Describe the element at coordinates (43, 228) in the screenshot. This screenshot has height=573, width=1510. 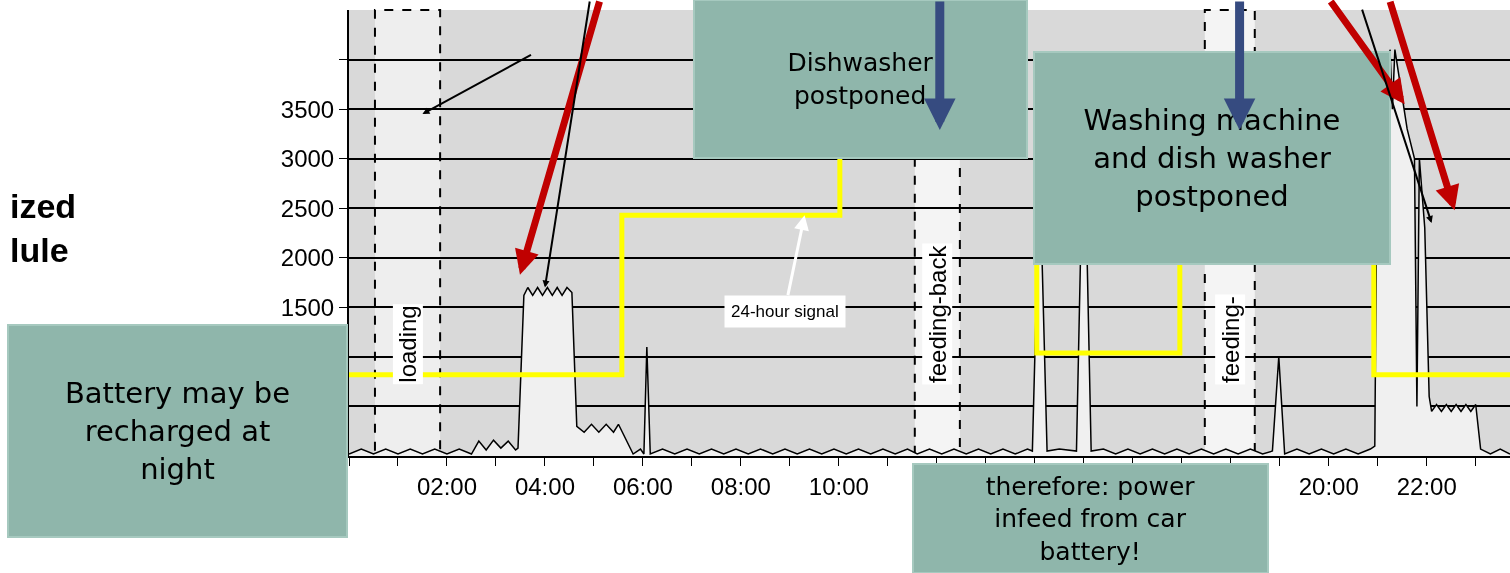
I see `text: ized lule` at that location.